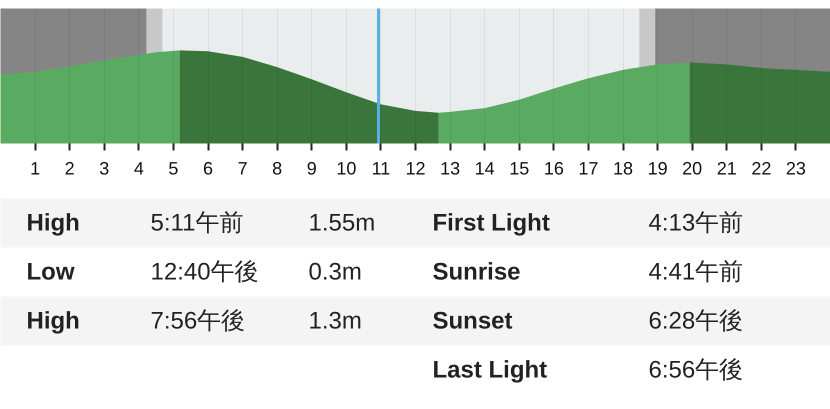 Image resolution: width=830 pixels, height=409 pixels. What do you see at coordinates (796, 168) in the screenshot?
I see `x-tick-label: 23` at bounding box center [796, 168].